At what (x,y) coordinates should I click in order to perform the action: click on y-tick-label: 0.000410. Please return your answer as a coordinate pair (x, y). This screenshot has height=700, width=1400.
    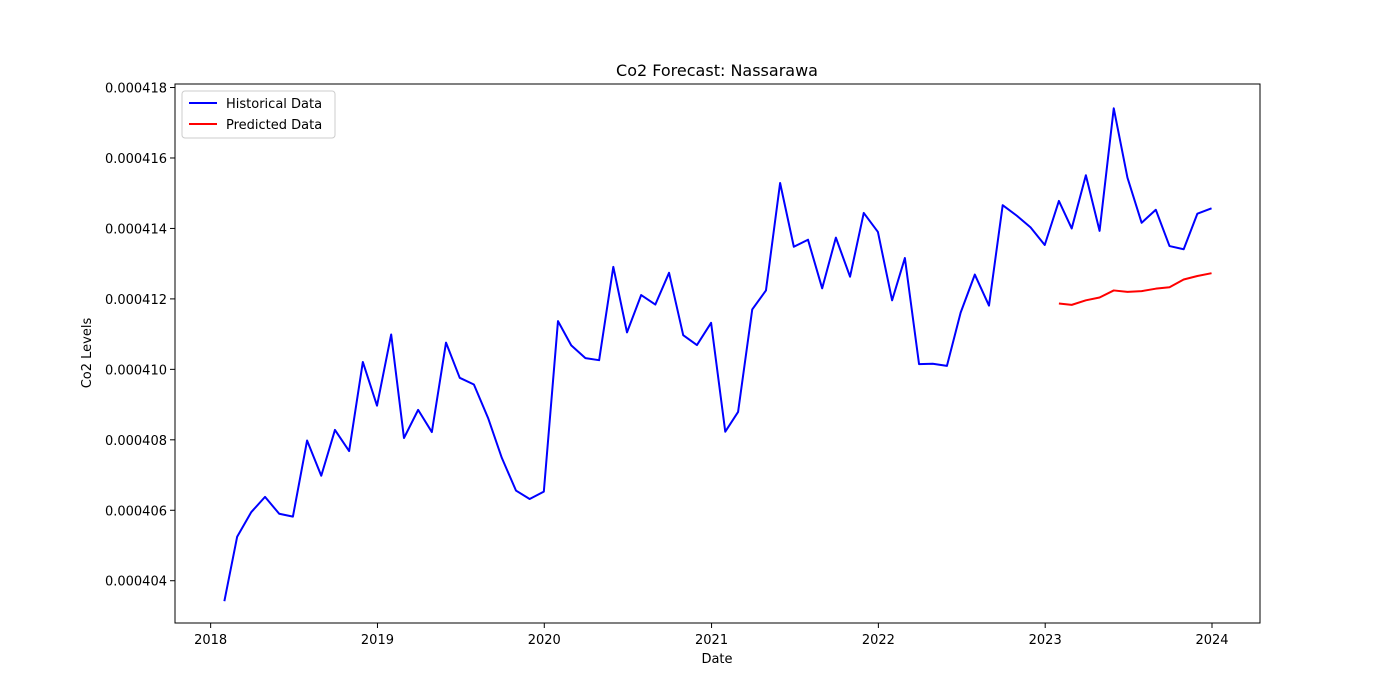
    Looking at the image, I should click on (136, 370).